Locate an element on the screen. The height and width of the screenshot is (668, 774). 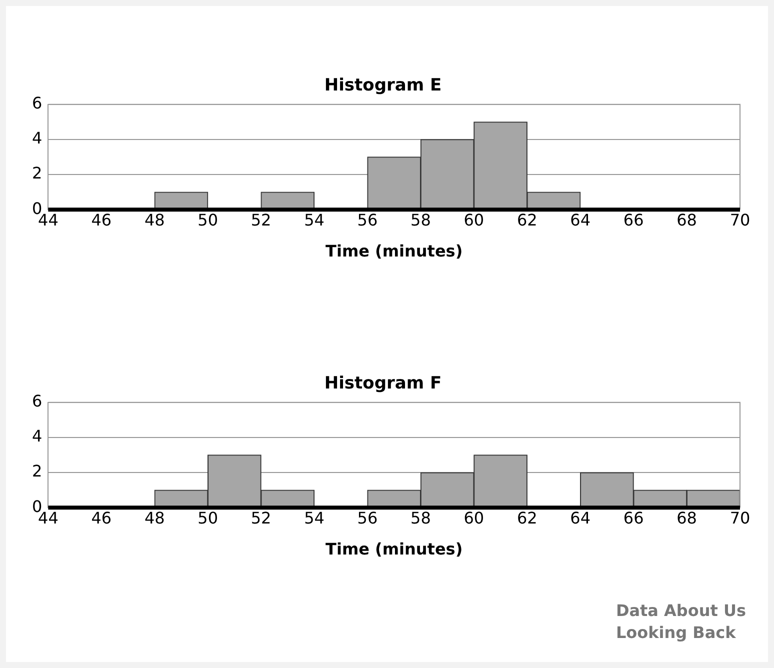
chart-title: Histogram E is located at coordinates (383, 86).